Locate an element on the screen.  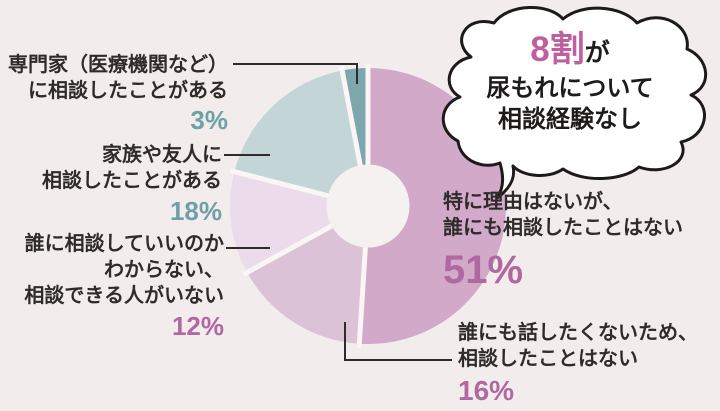
pct-family: 18% is located at coordinates (195, 211).